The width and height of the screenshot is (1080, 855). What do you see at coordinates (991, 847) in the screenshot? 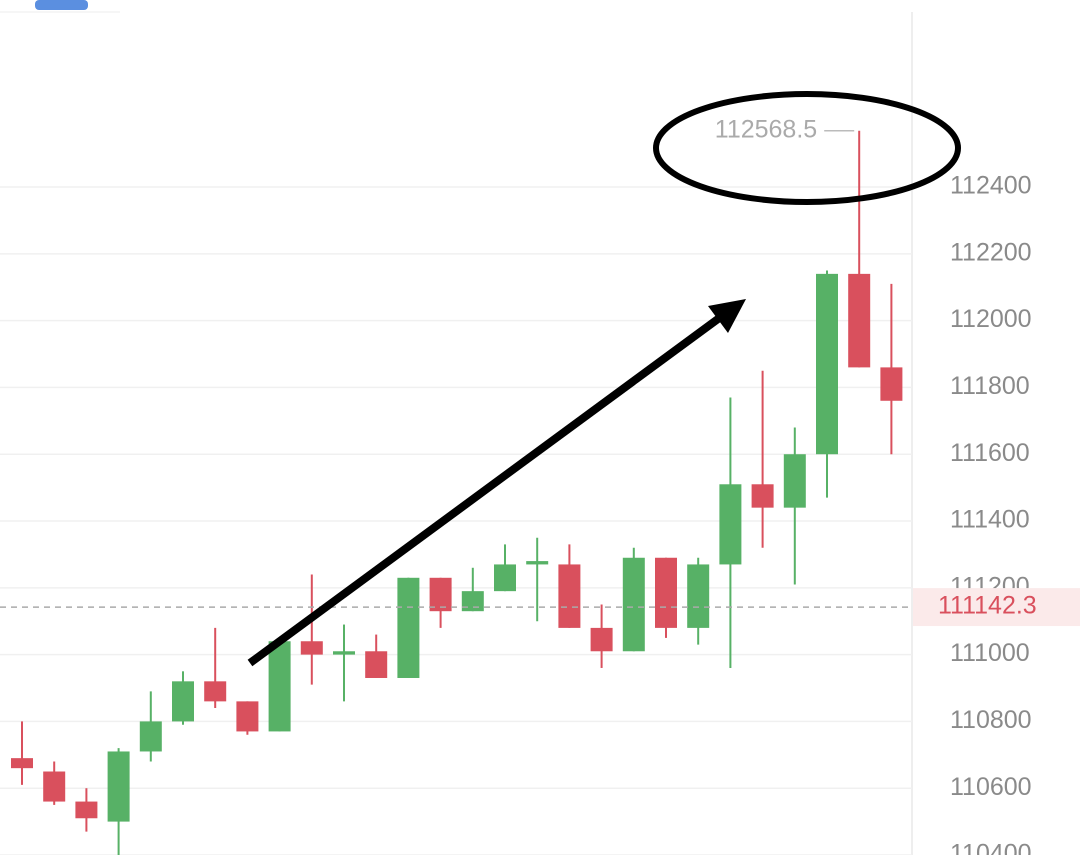
I see `y-tick-label: 110400` at bounding box center [991, 847].